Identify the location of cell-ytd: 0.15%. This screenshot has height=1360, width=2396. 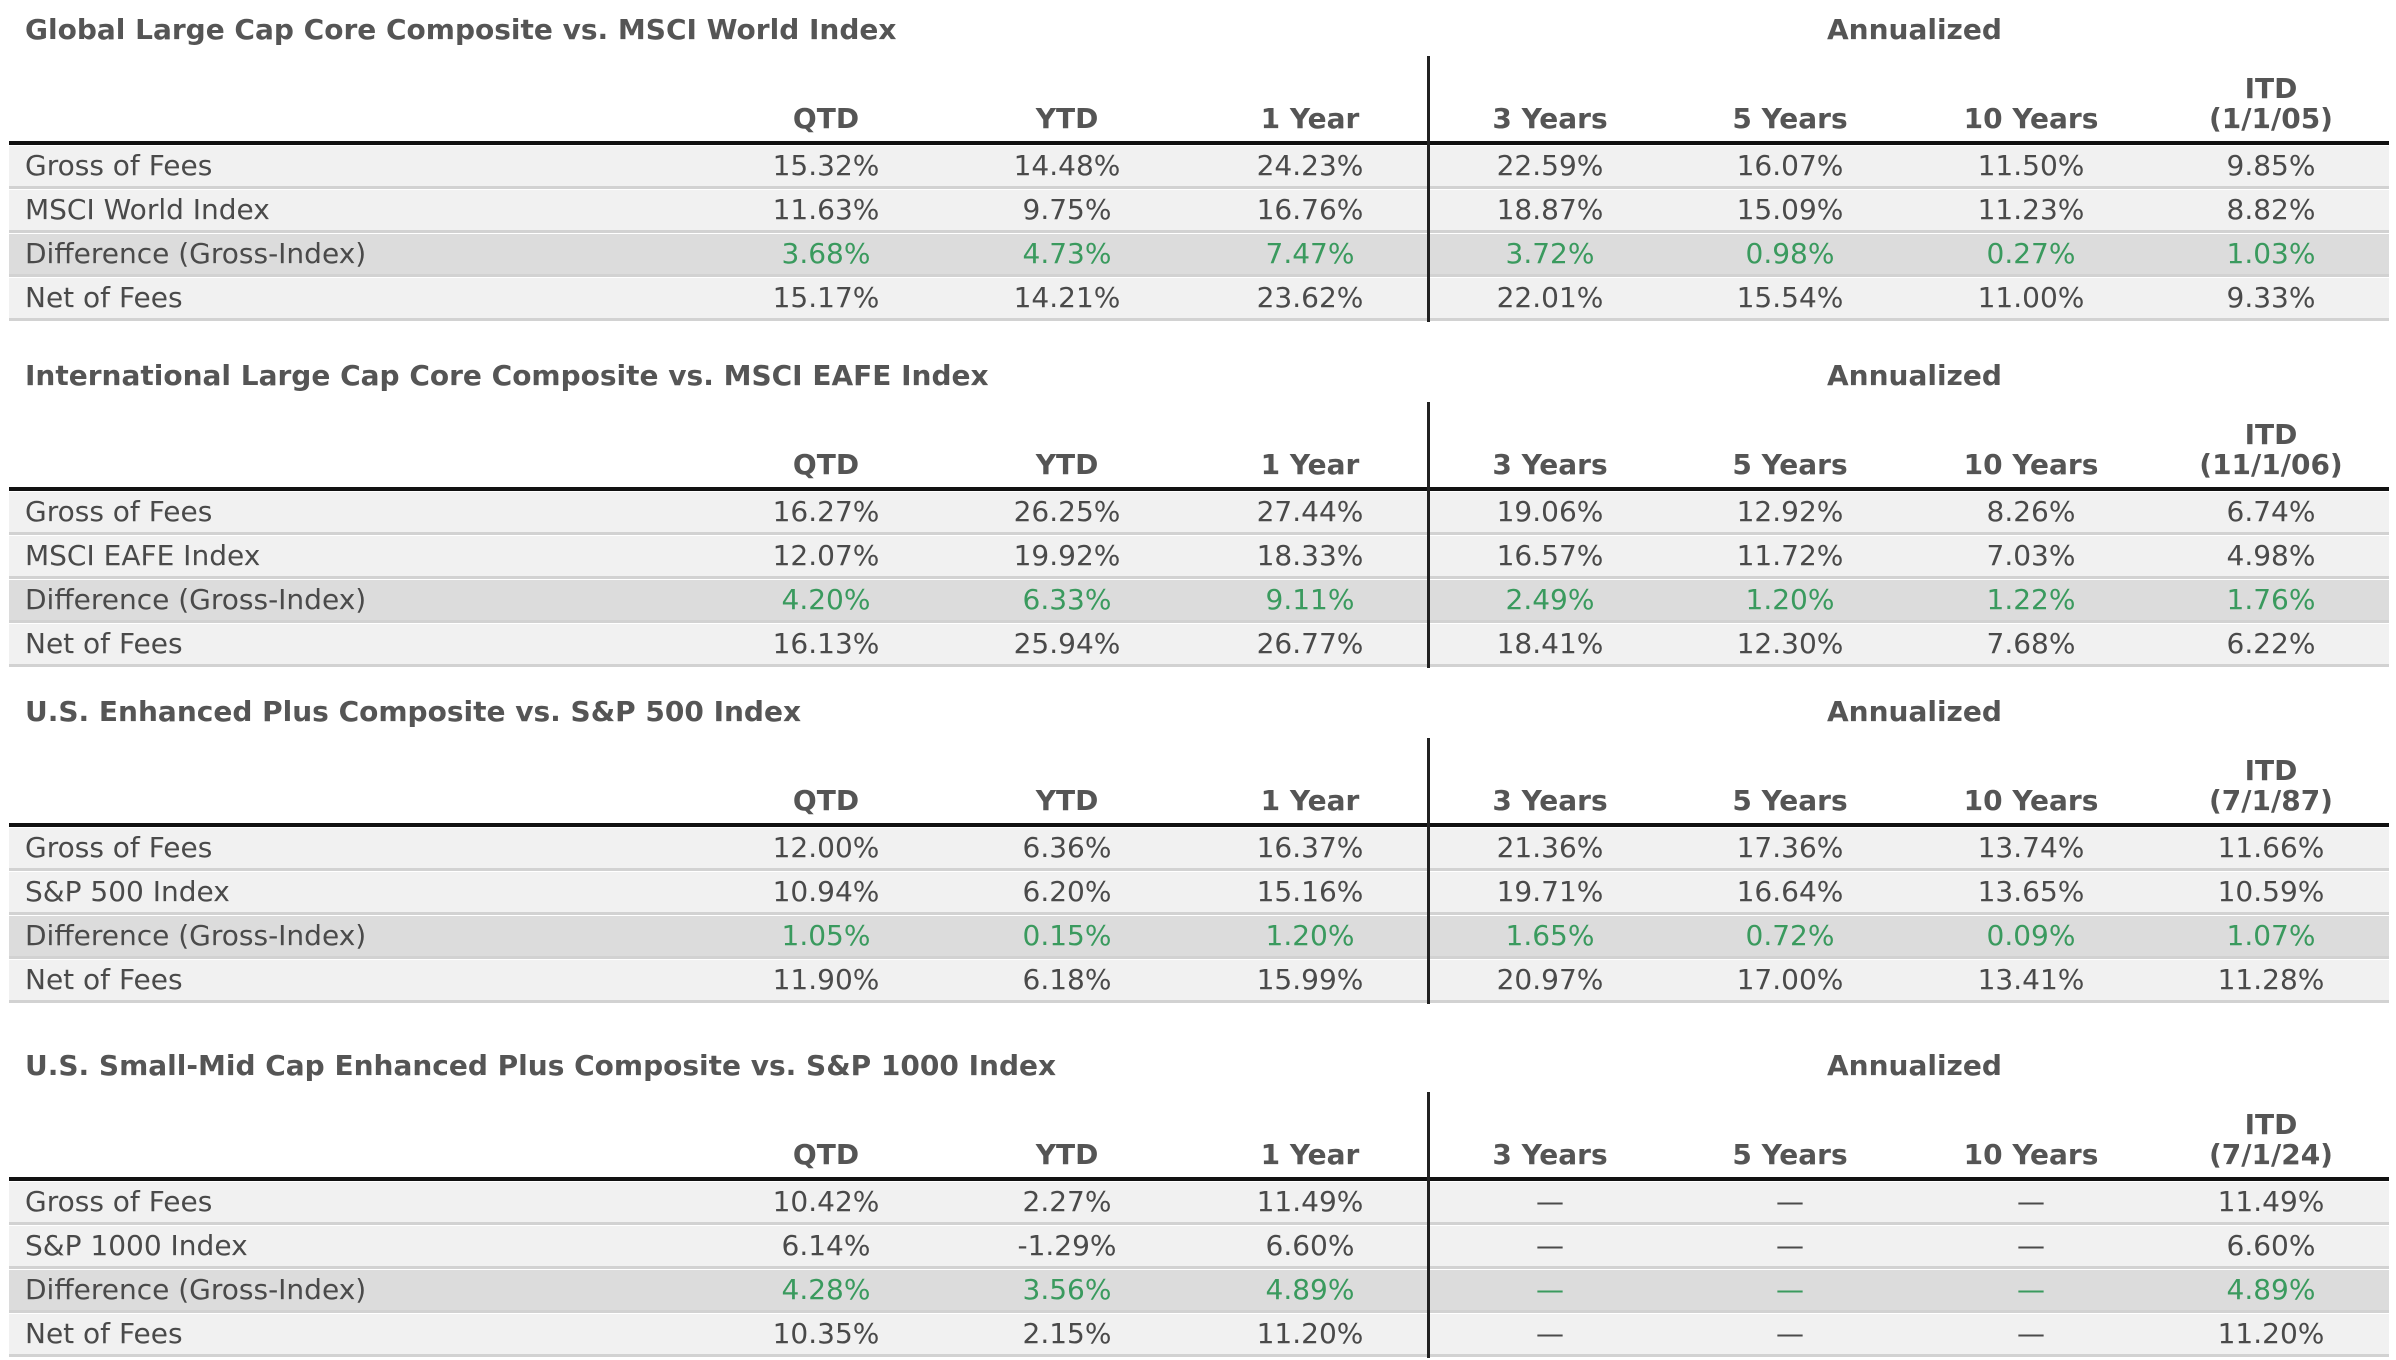
(1067, 935).